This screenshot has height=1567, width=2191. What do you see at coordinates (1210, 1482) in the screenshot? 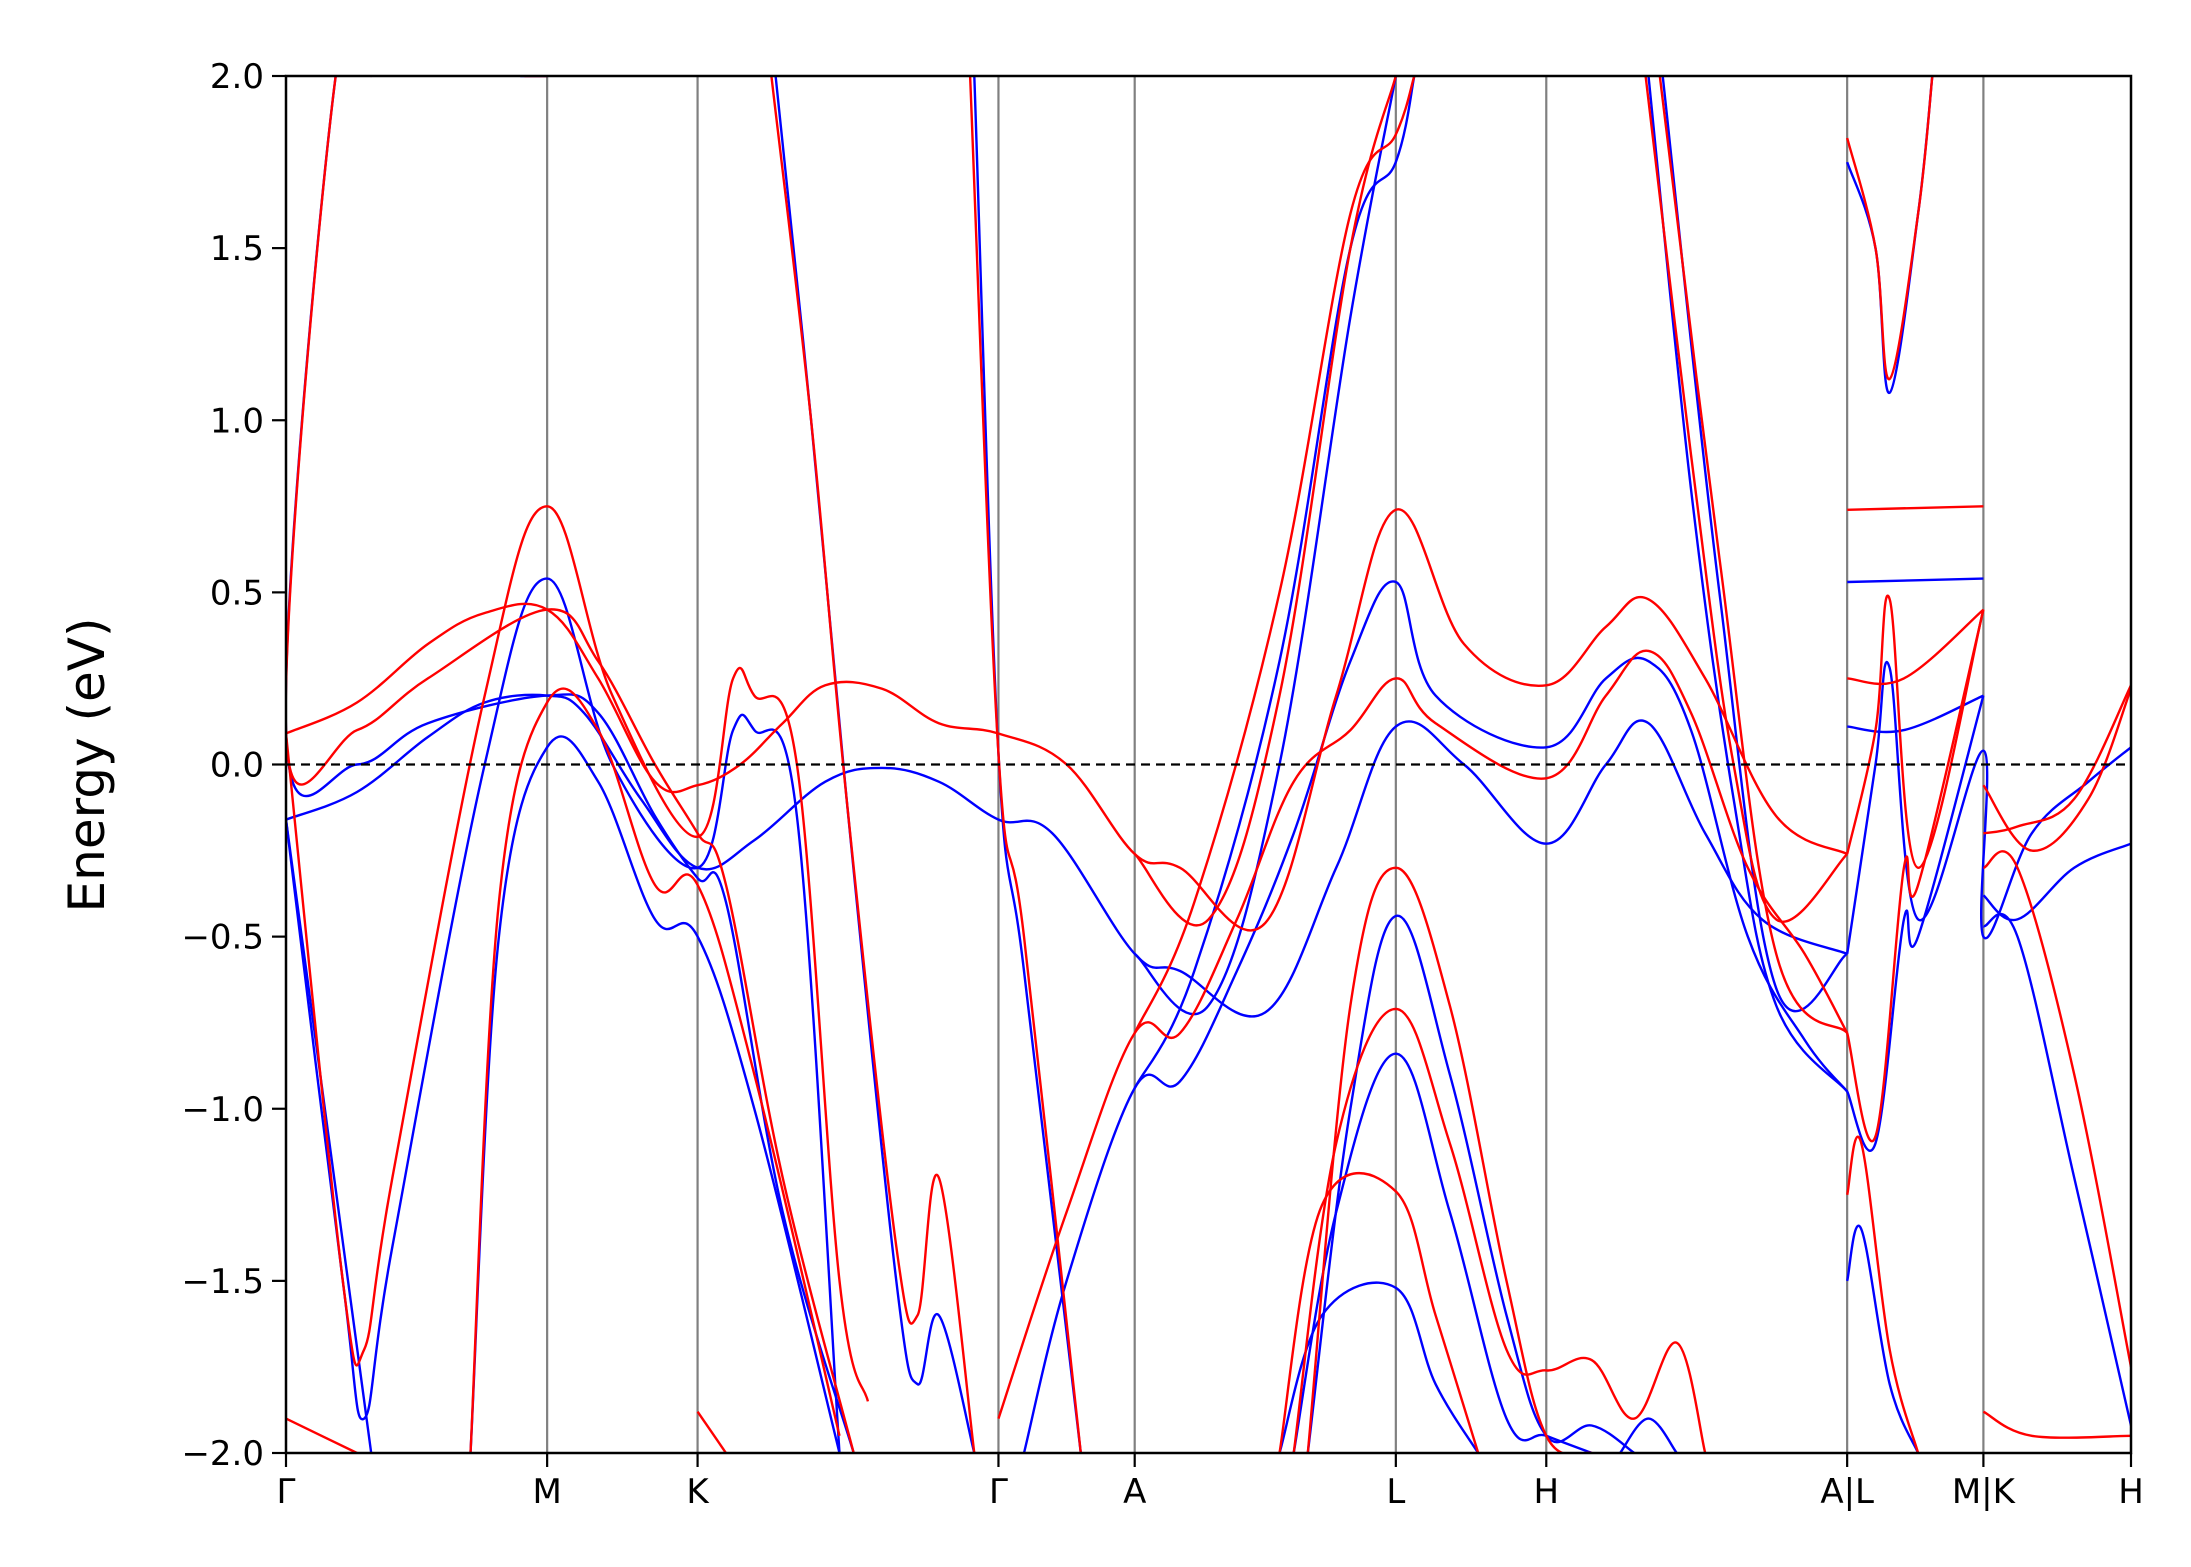
I see `x-axis-ticks: Γ M K Γ A L H A|L M|K H` at bounding box center [1210, 1482].